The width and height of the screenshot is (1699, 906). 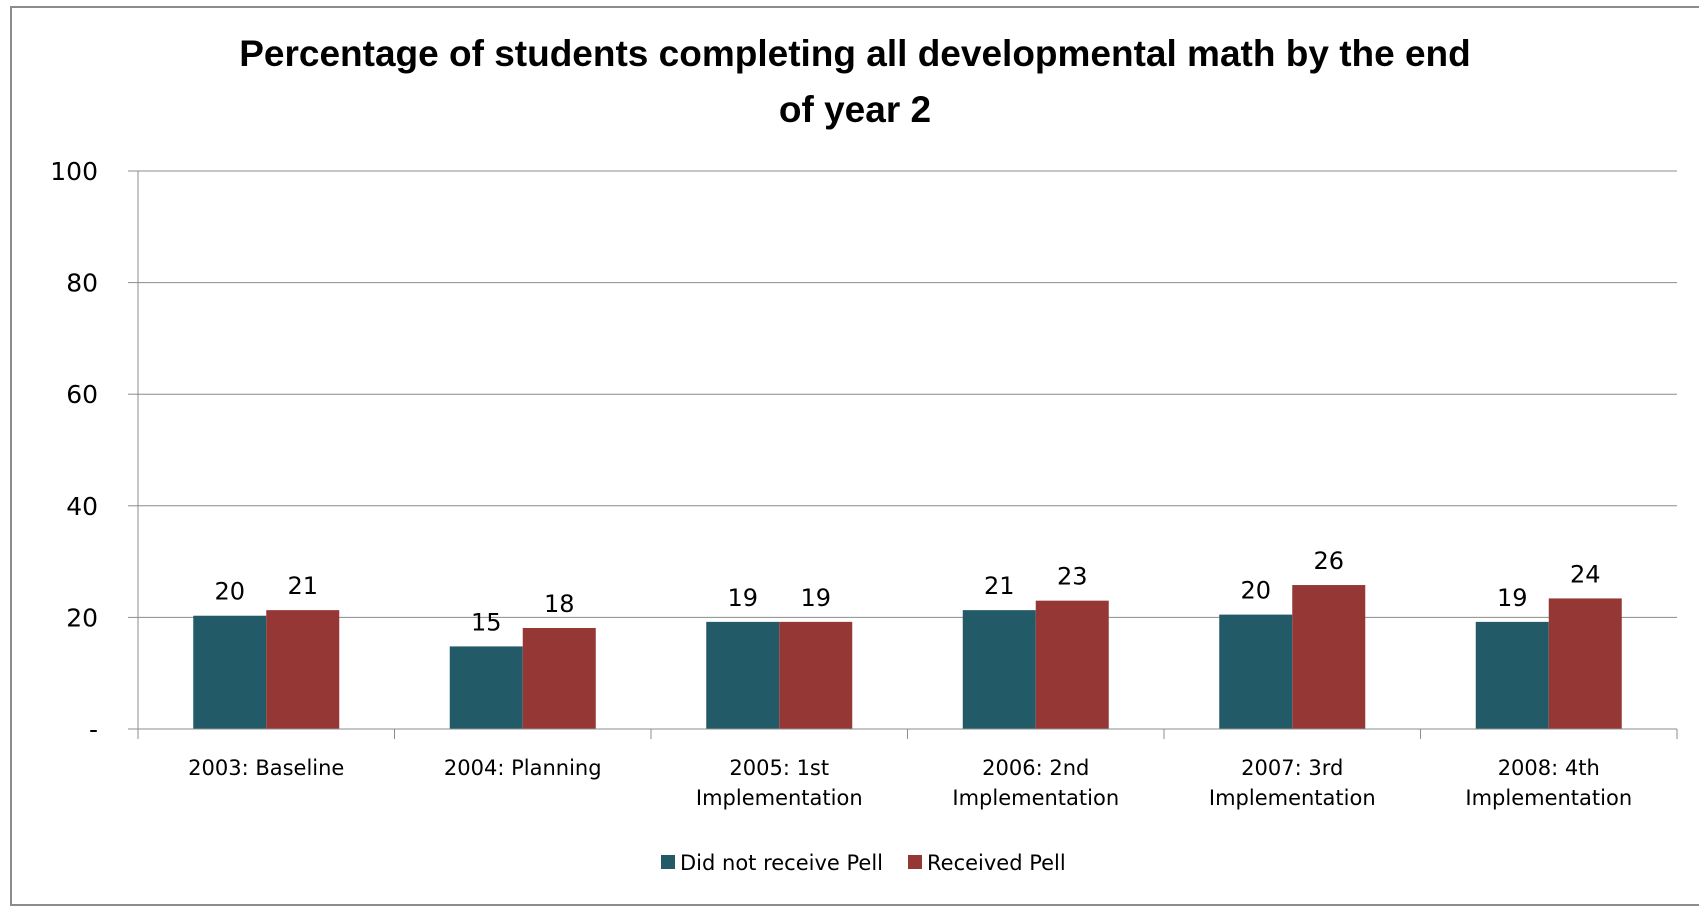 What do you see at coordinates (82, 283) in the screenshot?
I see `y-tick-label: 80` at bounding box center [82, 283].